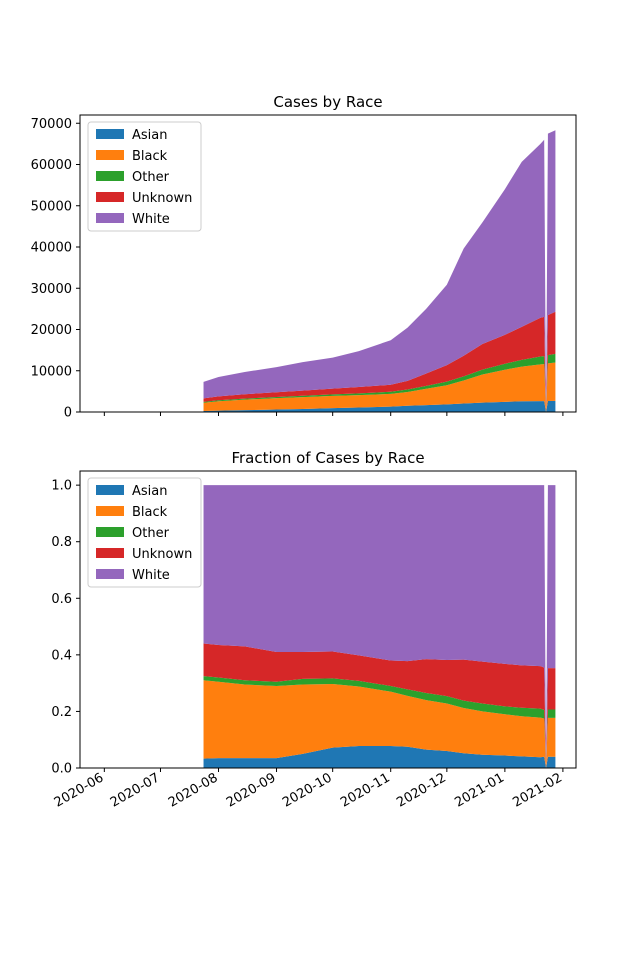 The width and height of the screenshot is (640, 960). What do you see at coordinates (55, 269) in the screenshot?
I see `y-axis: 0 10000 20000 30000 40000 50000 60000 70000` at bounding box center [55, 269].